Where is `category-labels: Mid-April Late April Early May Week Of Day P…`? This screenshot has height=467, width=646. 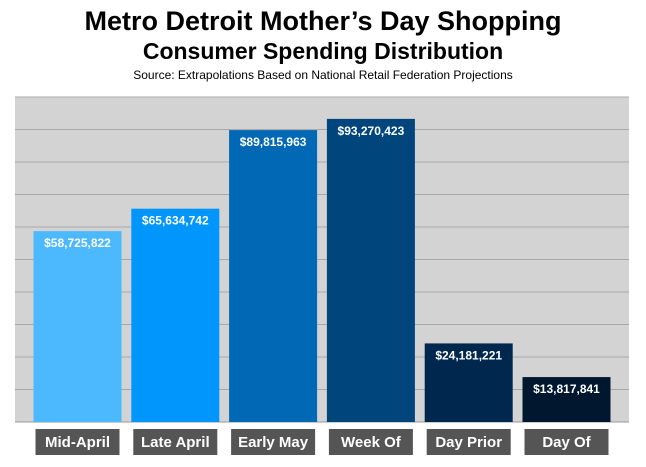 category-labels: Mid-April Late April Early May Week Of Day P… is located at coordinates (322, 442).